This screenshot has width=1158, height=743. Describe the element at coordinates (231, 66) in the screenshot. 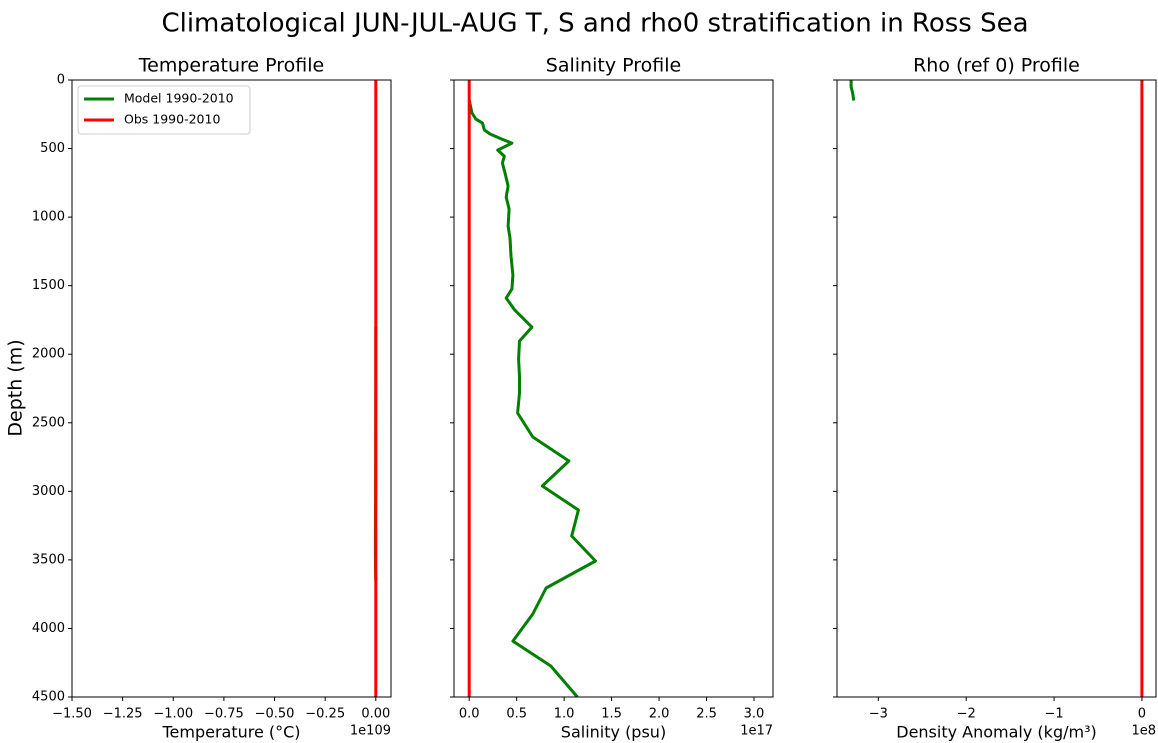

I see `temperature-panel-title: Temperature Profile` at that location.